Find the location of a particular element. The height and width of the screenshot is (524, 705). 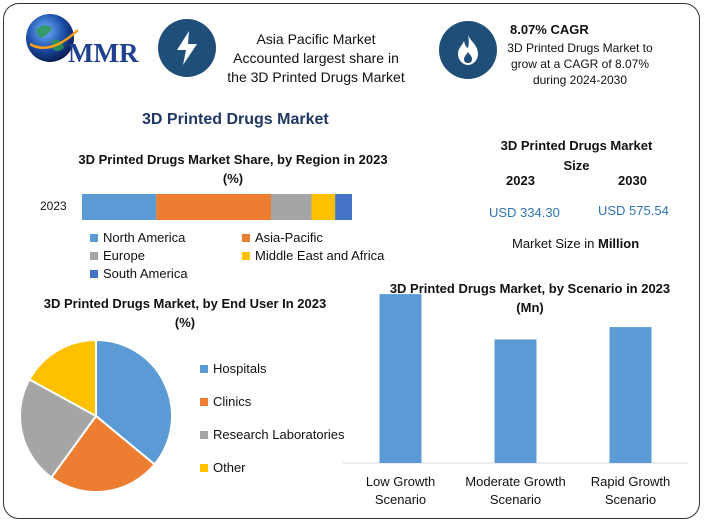

scenario-bar-rapid-growth-scenario is located at coordinates (630, 395).